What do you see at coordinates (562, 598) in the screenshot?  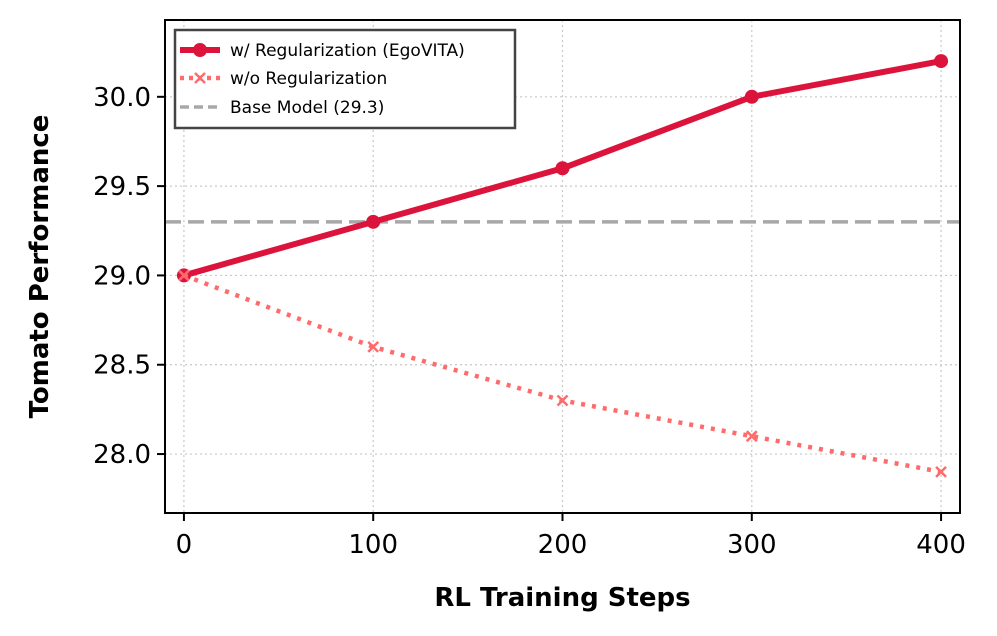 I see `x-axis-title: RL Training Steps` at bounding box center [562, 598].